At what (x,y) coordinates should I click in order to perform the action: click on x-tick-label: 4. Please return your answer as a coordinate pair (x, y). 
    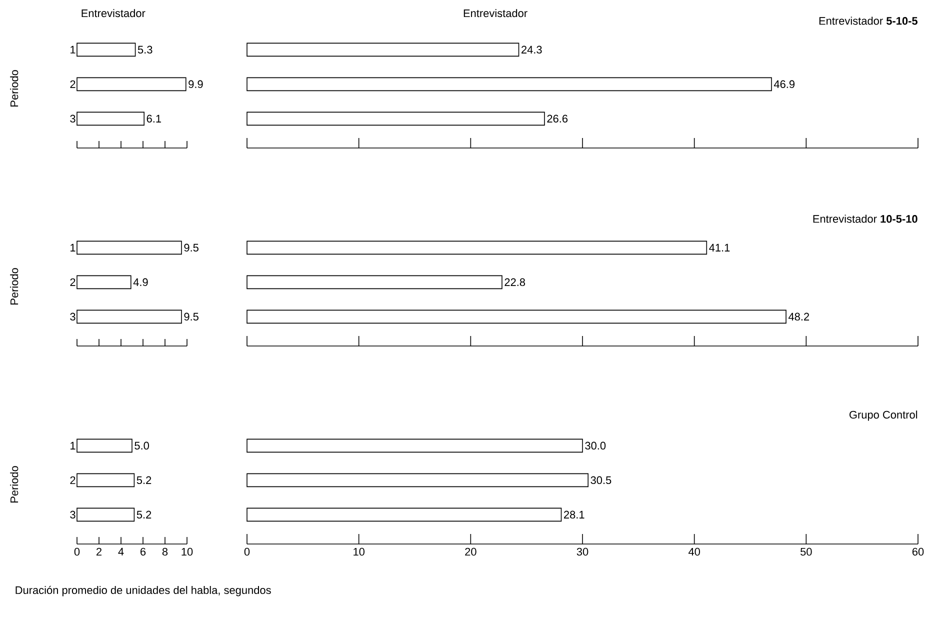
    Looking at the image, I should click on (121, 552).